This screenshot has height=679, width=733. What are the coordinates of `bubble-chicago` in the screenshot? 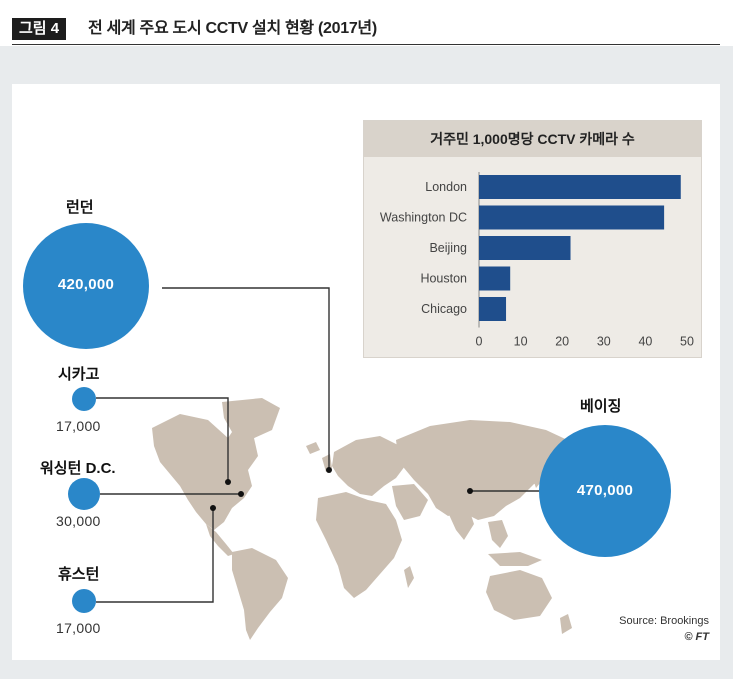 It's located at (84, 399).